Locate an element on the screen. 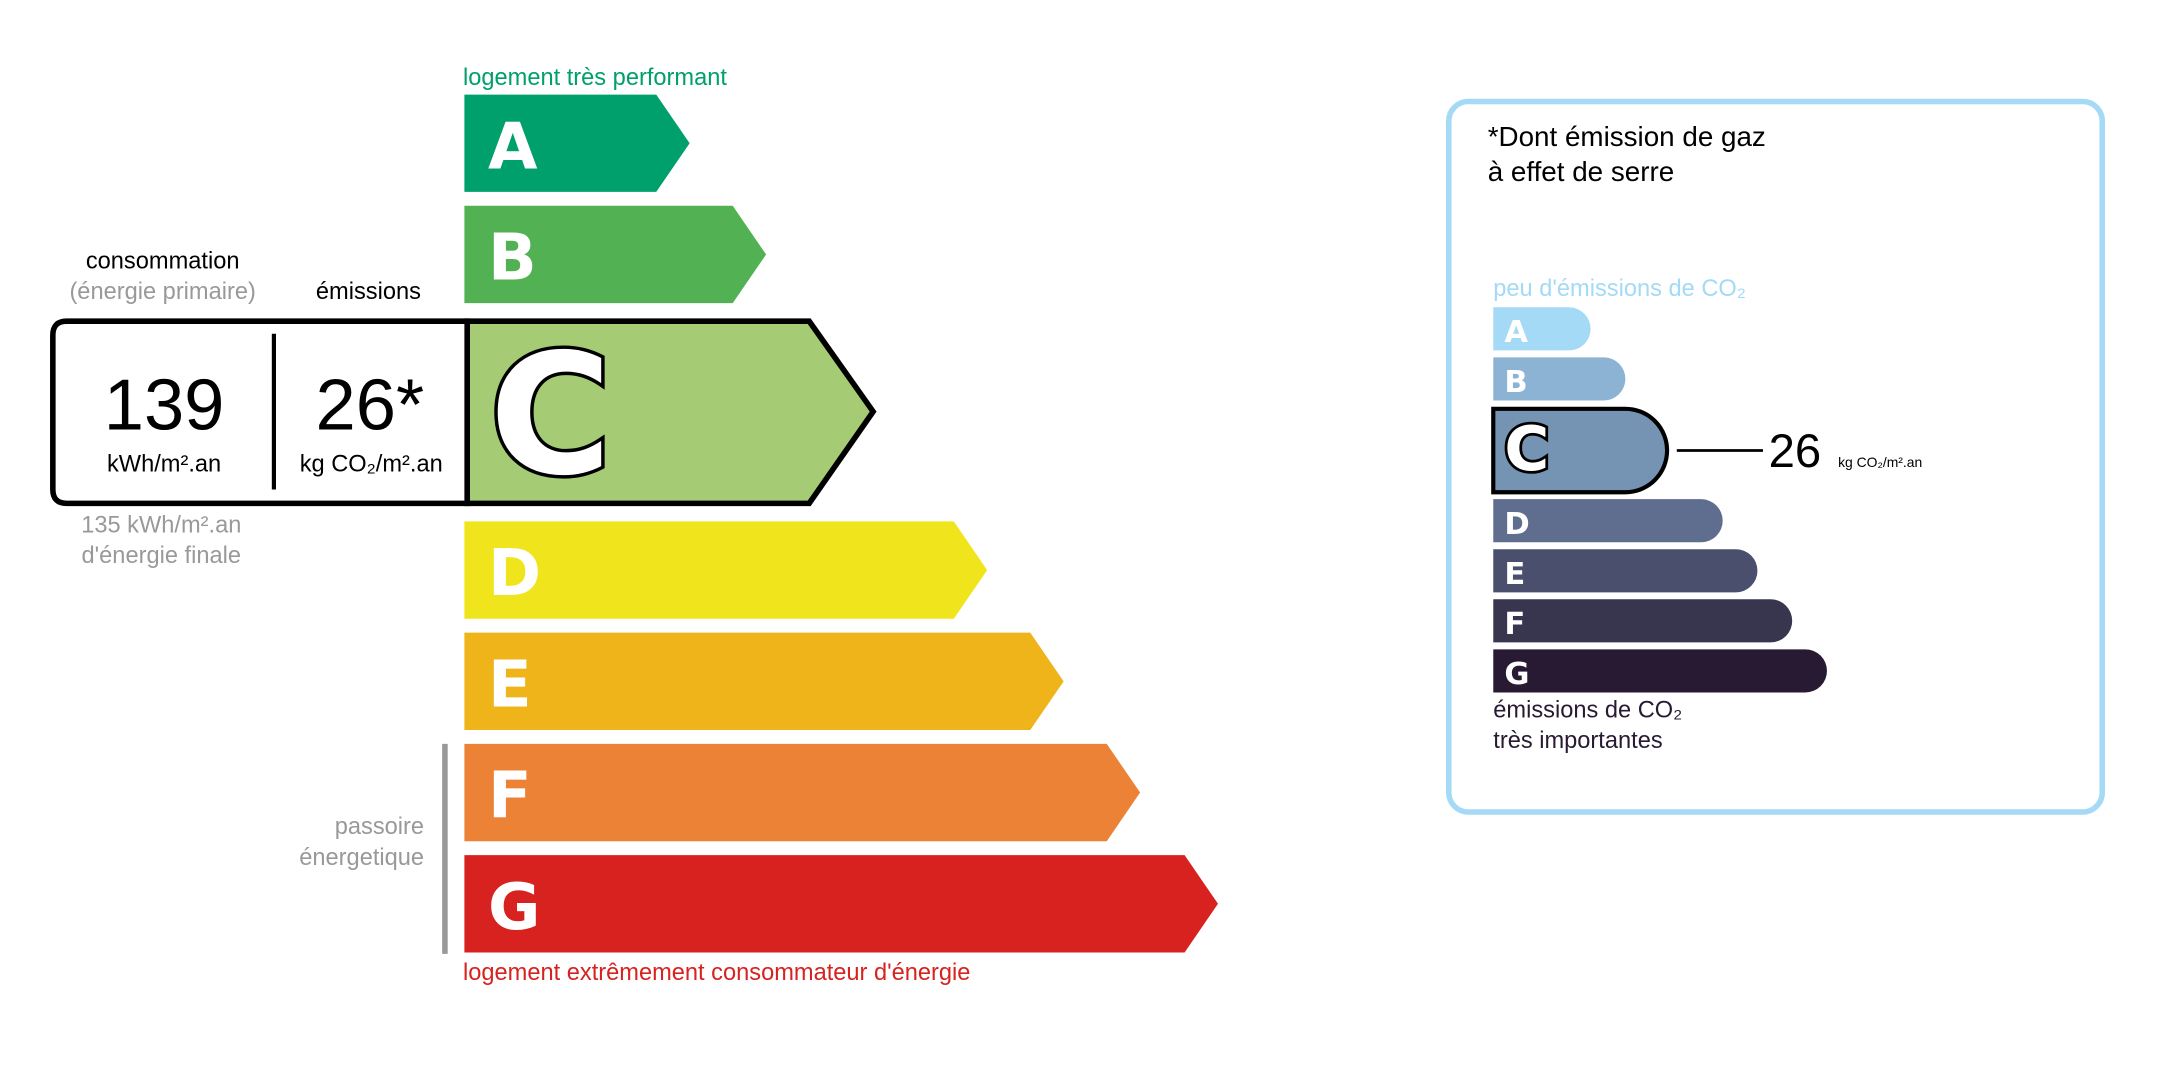  final-energy-value: 135 kWh/m².an is located at coordinates (161, 526).